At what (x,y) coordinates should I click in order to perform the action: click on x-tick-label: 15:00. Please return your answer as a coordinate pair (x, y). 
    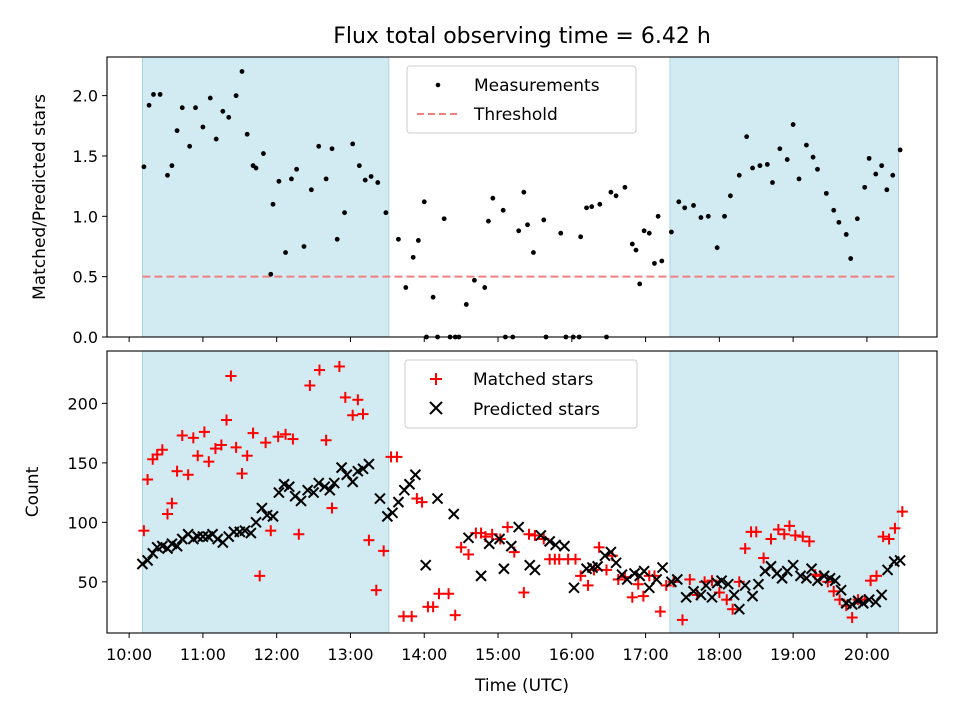
    Looking at the image, I should click on (498, 654).